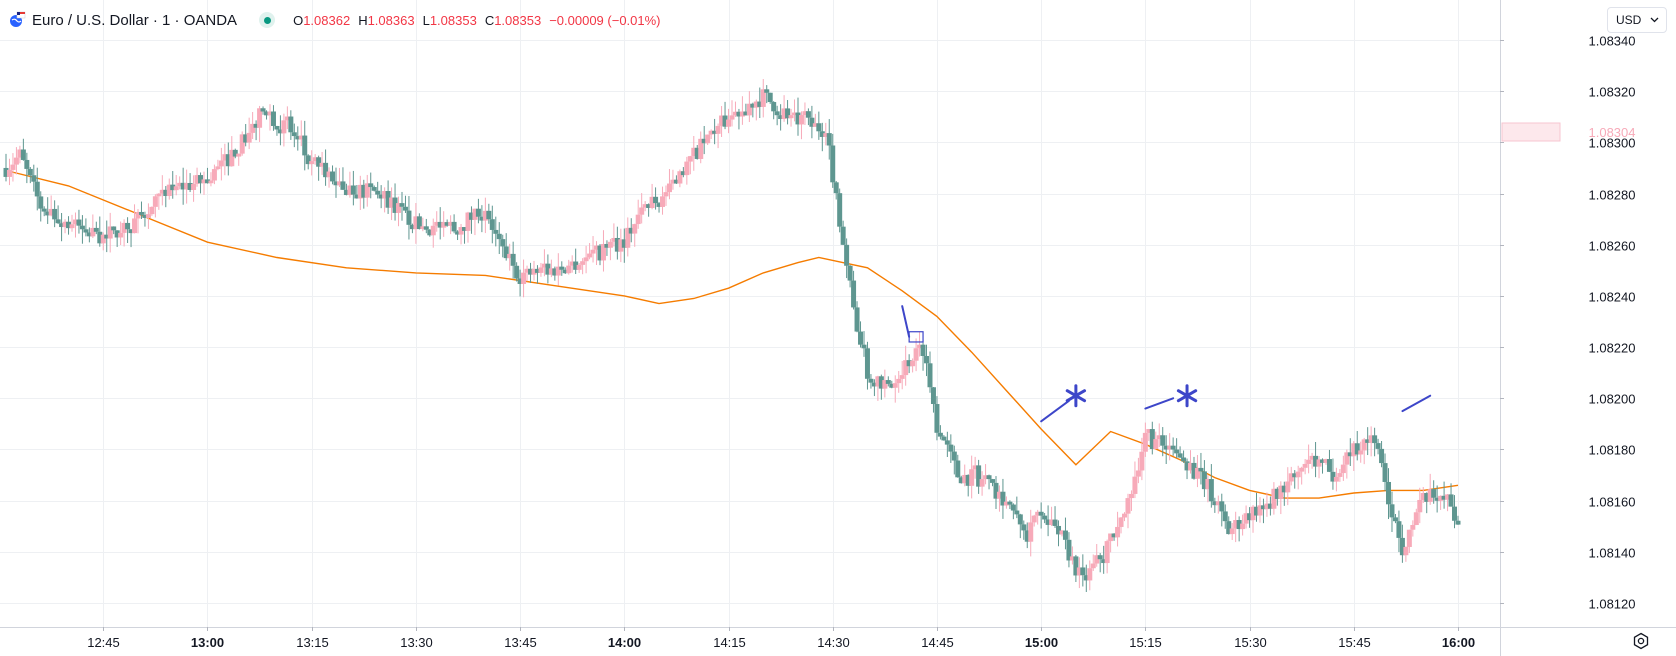 The width and height of the screenshot is (1676, 656). What do you see at coordinates (267, 20) in the screenshot?
I see `market-open-dot-icon` at bounding box center [267, 20].